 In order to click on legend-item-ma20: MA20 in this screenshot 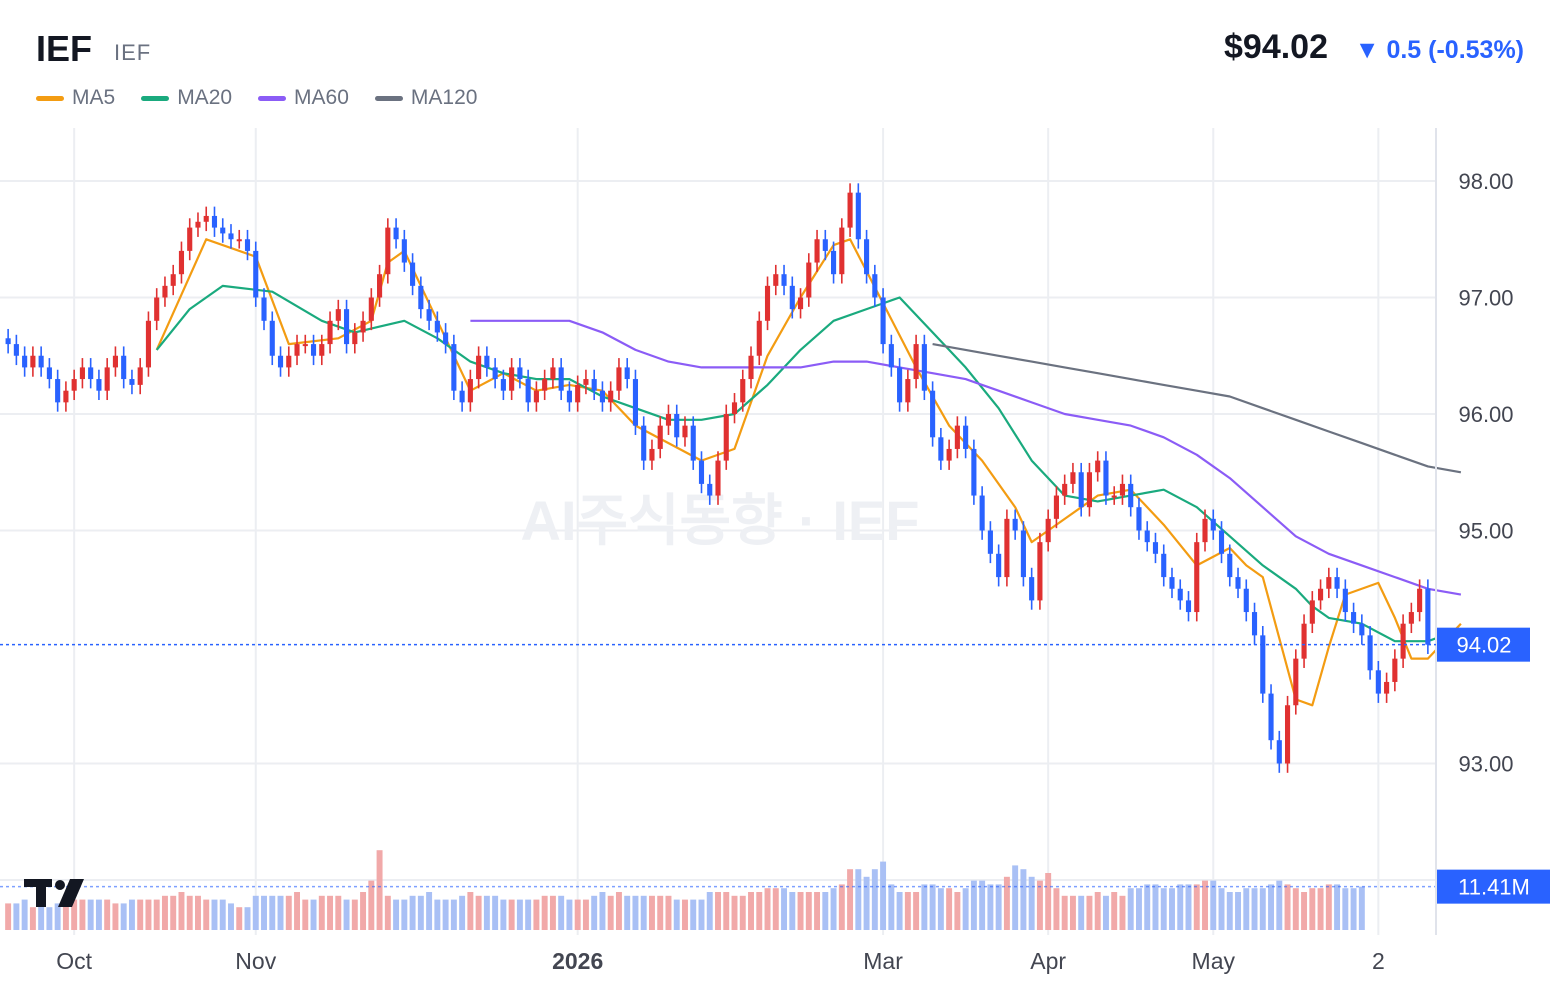, I will do `click(186, 98)`.